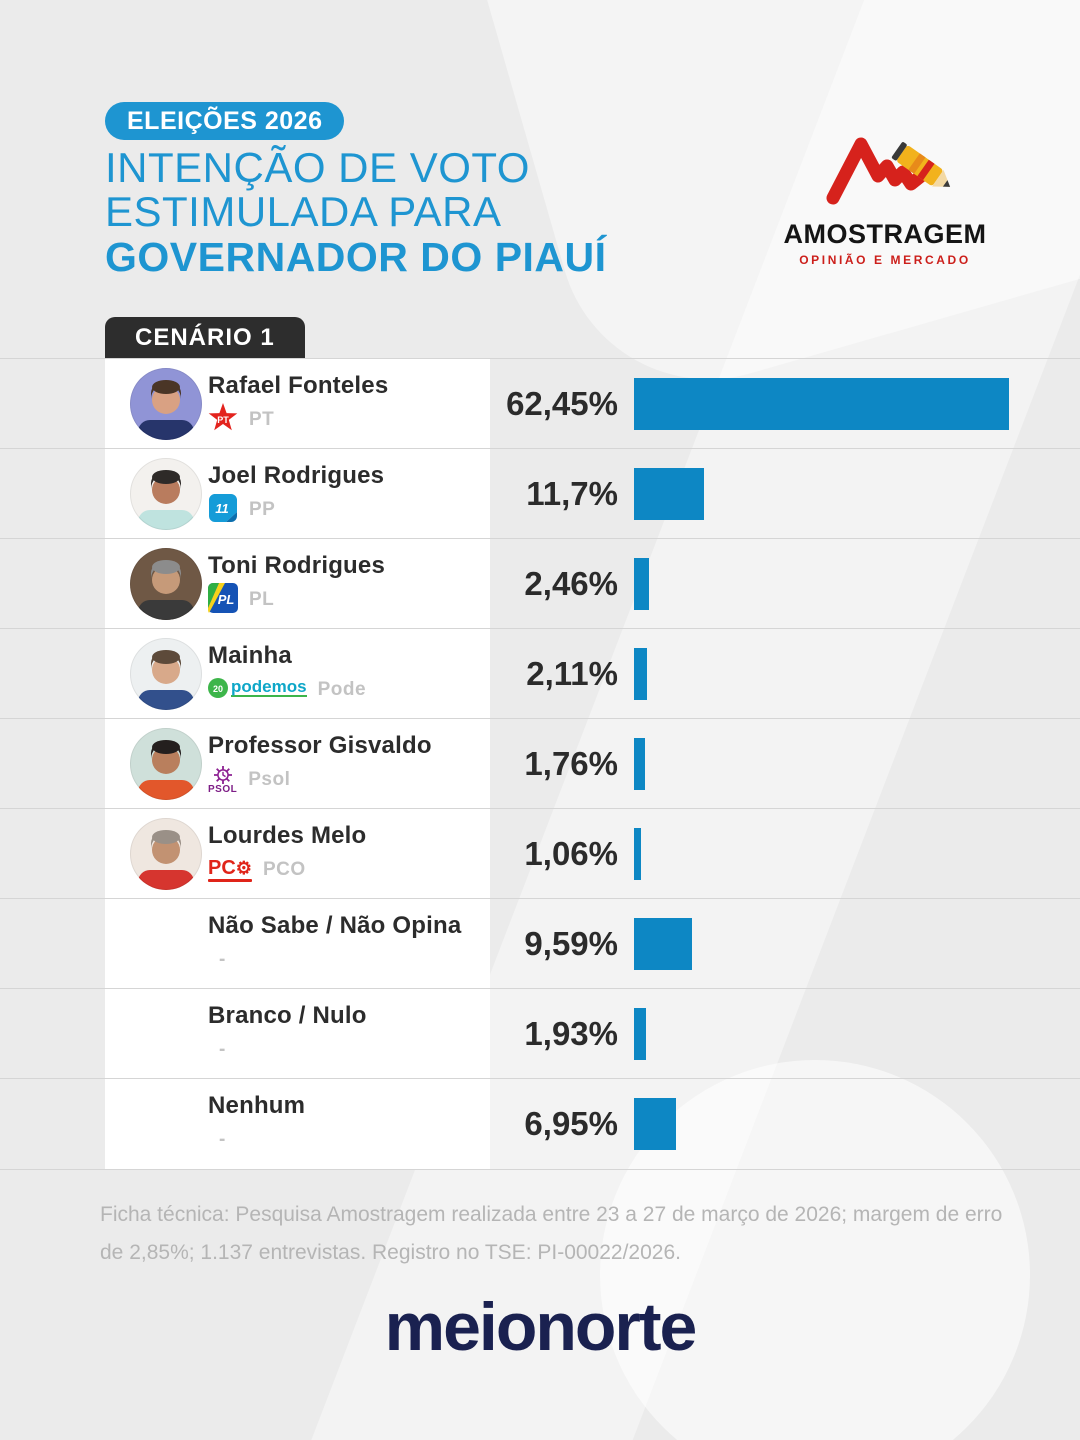 The height and width of the screenshot is (1440, 1080). Describe the element at coordinates (317, 167) in the screenshot. I see `title-line-1: INTENÇÃO DE VOTO` at that location.